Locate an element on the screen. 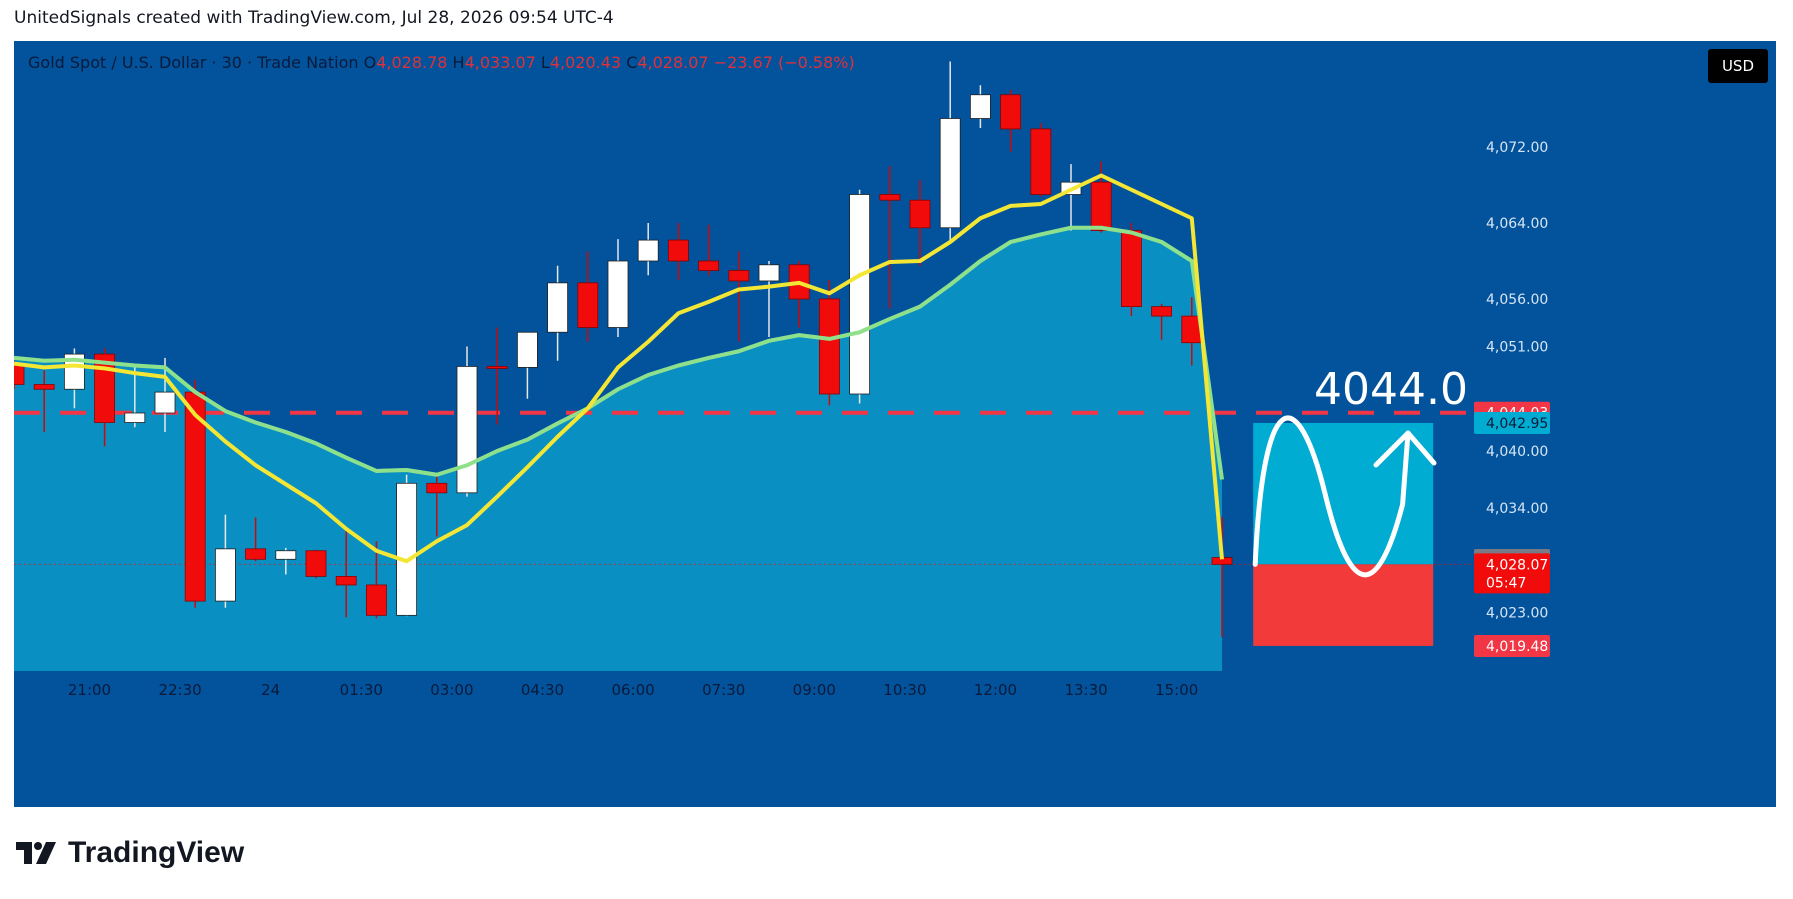 Image resolution: width=1793 pixels, height=899 pixels. y-tick-label: 4,051.00 is located at coordinates (1517, 348).